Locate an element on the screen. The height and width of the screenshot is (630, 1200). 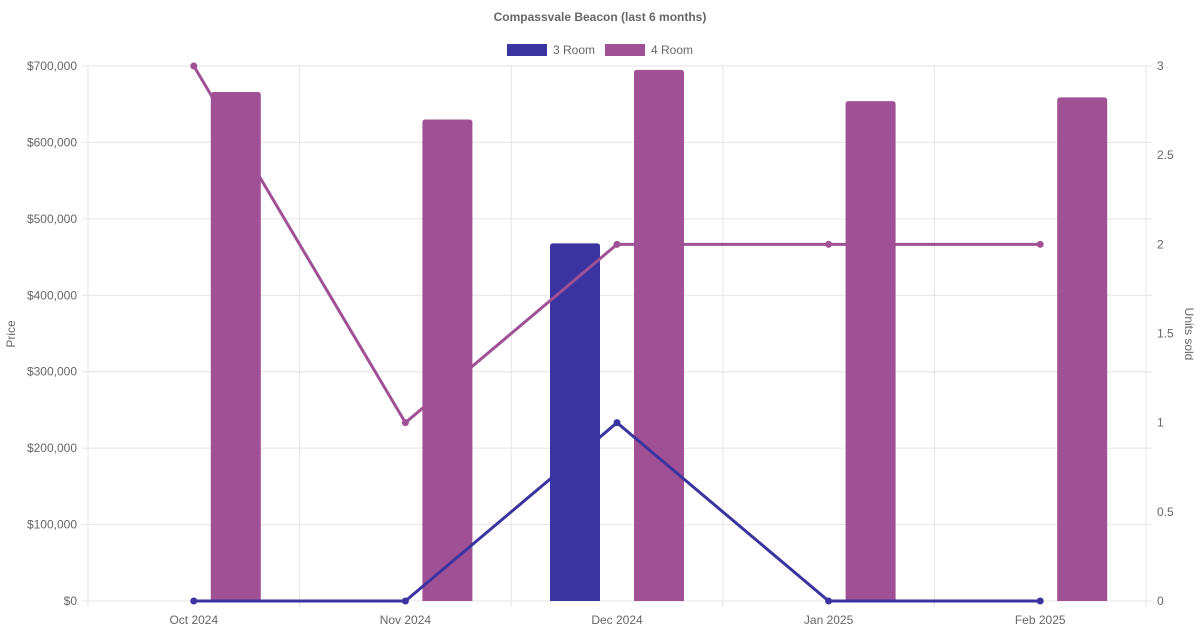
y2-axis-ticks: 0 0.5 1 1.5 2 2.5 3 is located at coordinates (1165, 333).